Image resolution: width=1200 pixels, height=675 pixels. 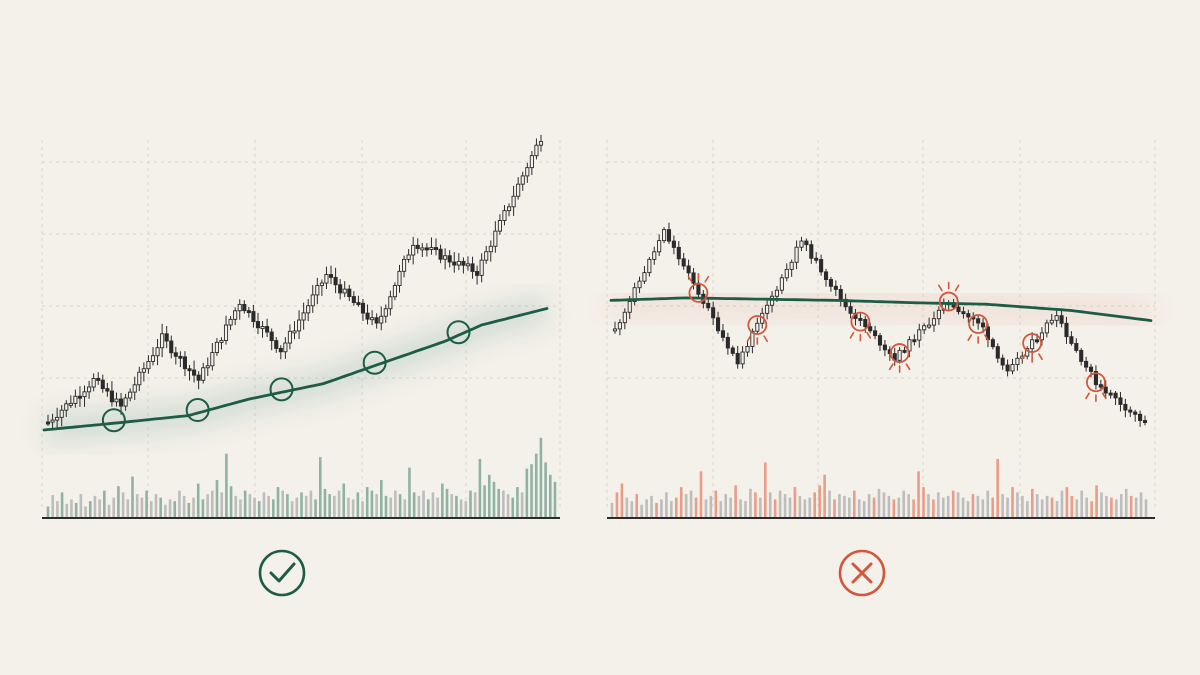 What do you see at coordinates (295, 369) in the screenshot?
I see `left-moving-average-line` at bounding box center [295, 369].